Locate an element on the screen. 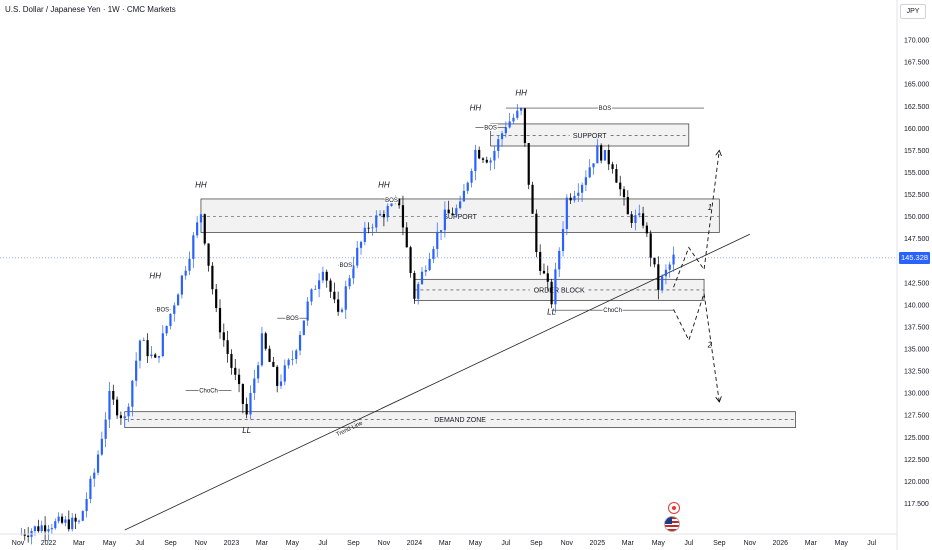  time-tick-label: May is located at coordinates (842, 543).